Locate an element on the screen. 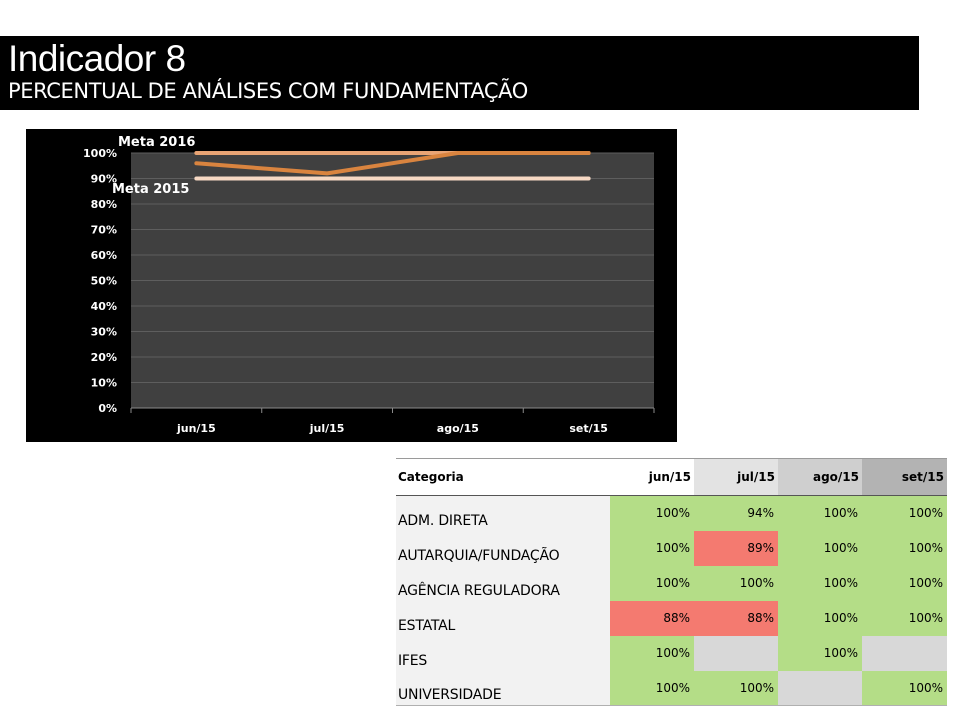 The image size is (960, 720). y-tick-label: 50% is located at coordinates (104, 281).